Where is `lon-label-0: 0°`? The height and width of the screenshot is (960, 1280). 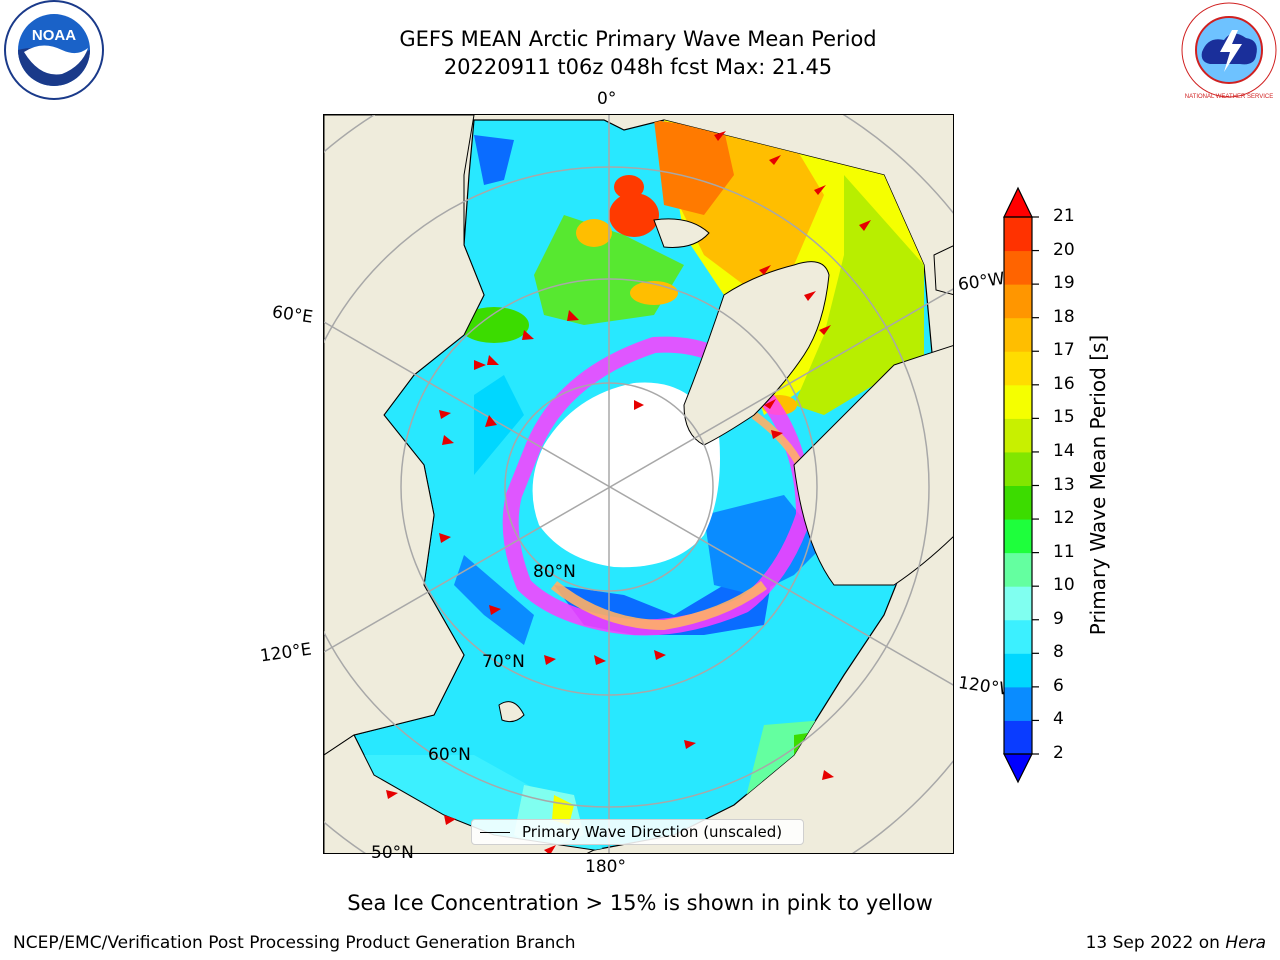 lon-label-0: 0° is located at coordinates (607, 99).